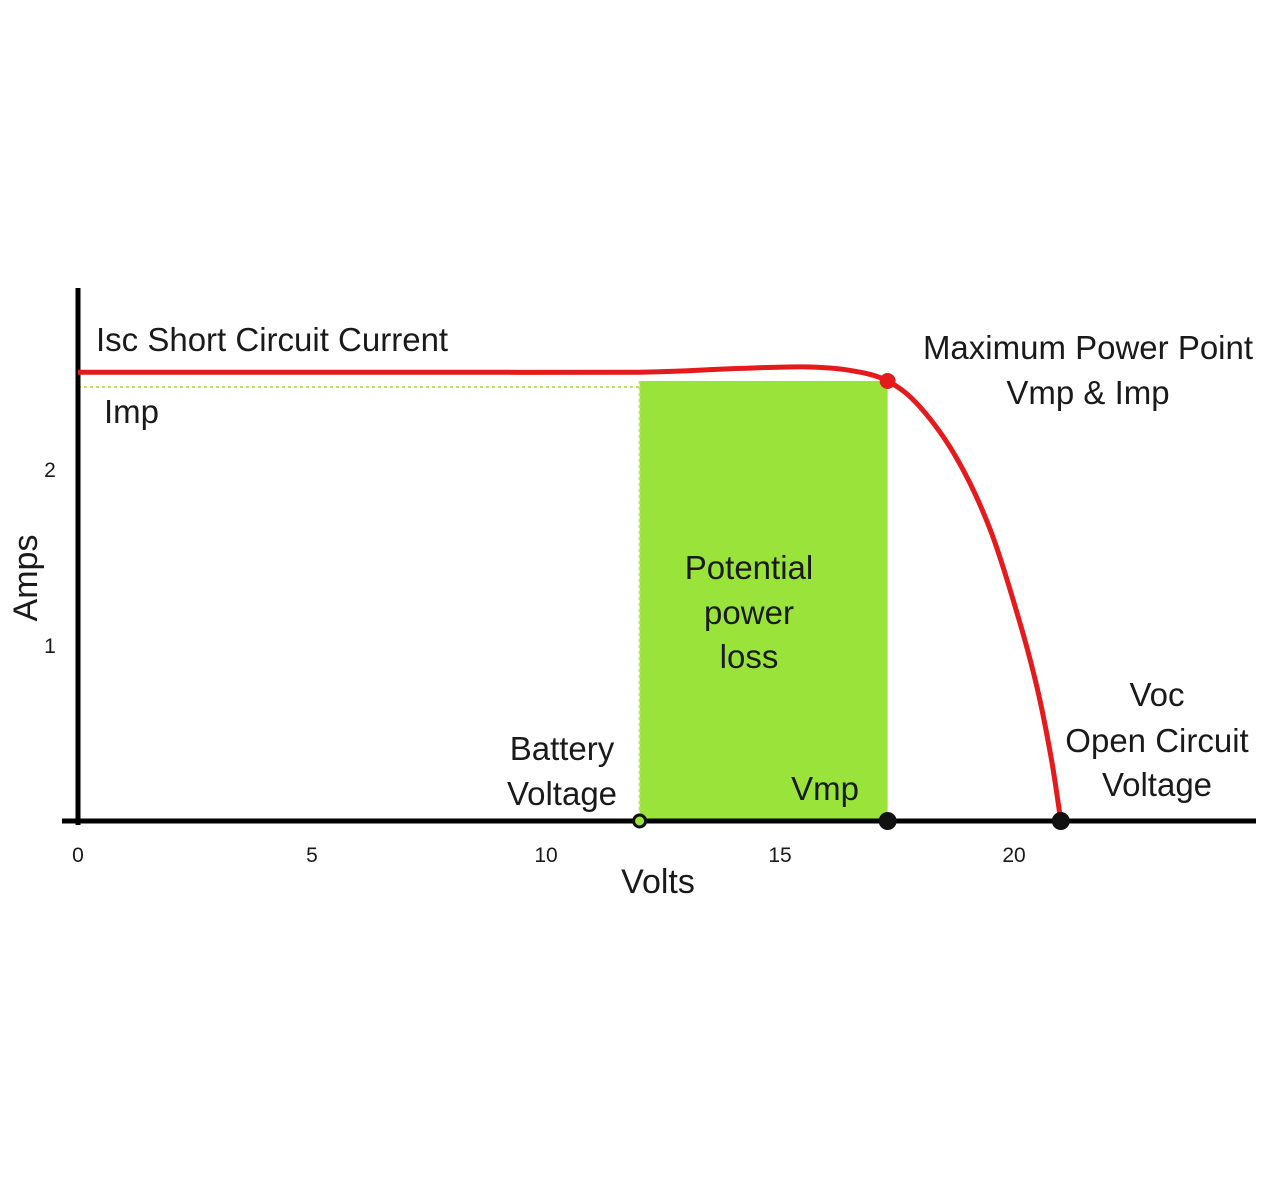 The height and width of the screenshot is (1190, 1280). What do you see at coordinates (131, 411) in the screenshot?
I see `imp-label: Imp` at bounding box center [131, 411].